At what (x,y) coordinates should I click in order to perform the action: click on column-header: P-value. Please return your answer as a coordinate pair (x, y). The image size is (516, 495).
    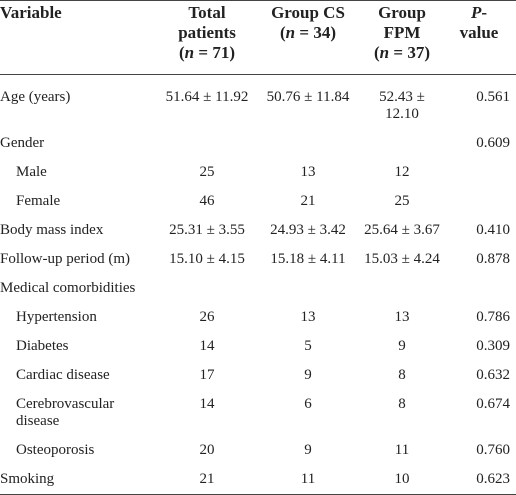
    Looking at the image, I should click on (479, 37).